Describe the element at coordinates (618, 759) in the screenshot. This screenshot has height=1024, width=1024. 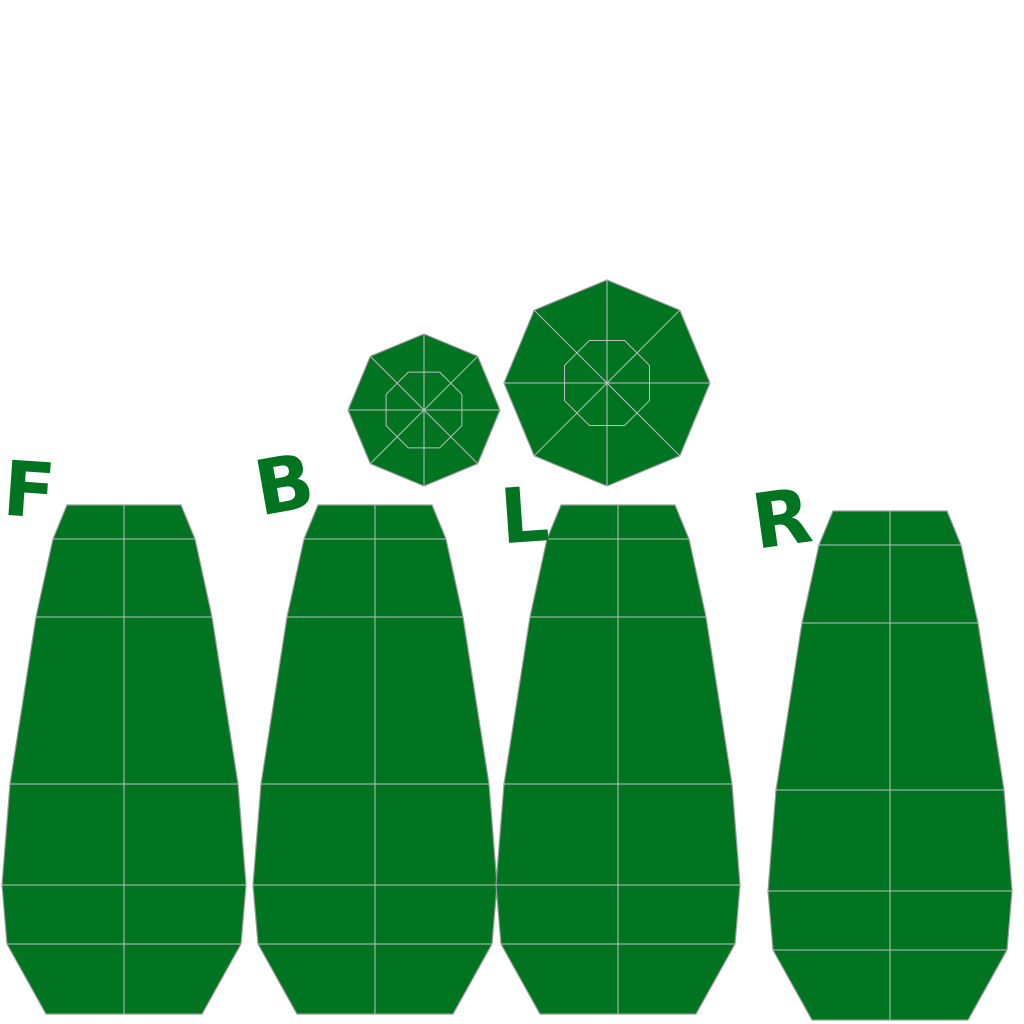
I see `uv-panel-left` at that location.